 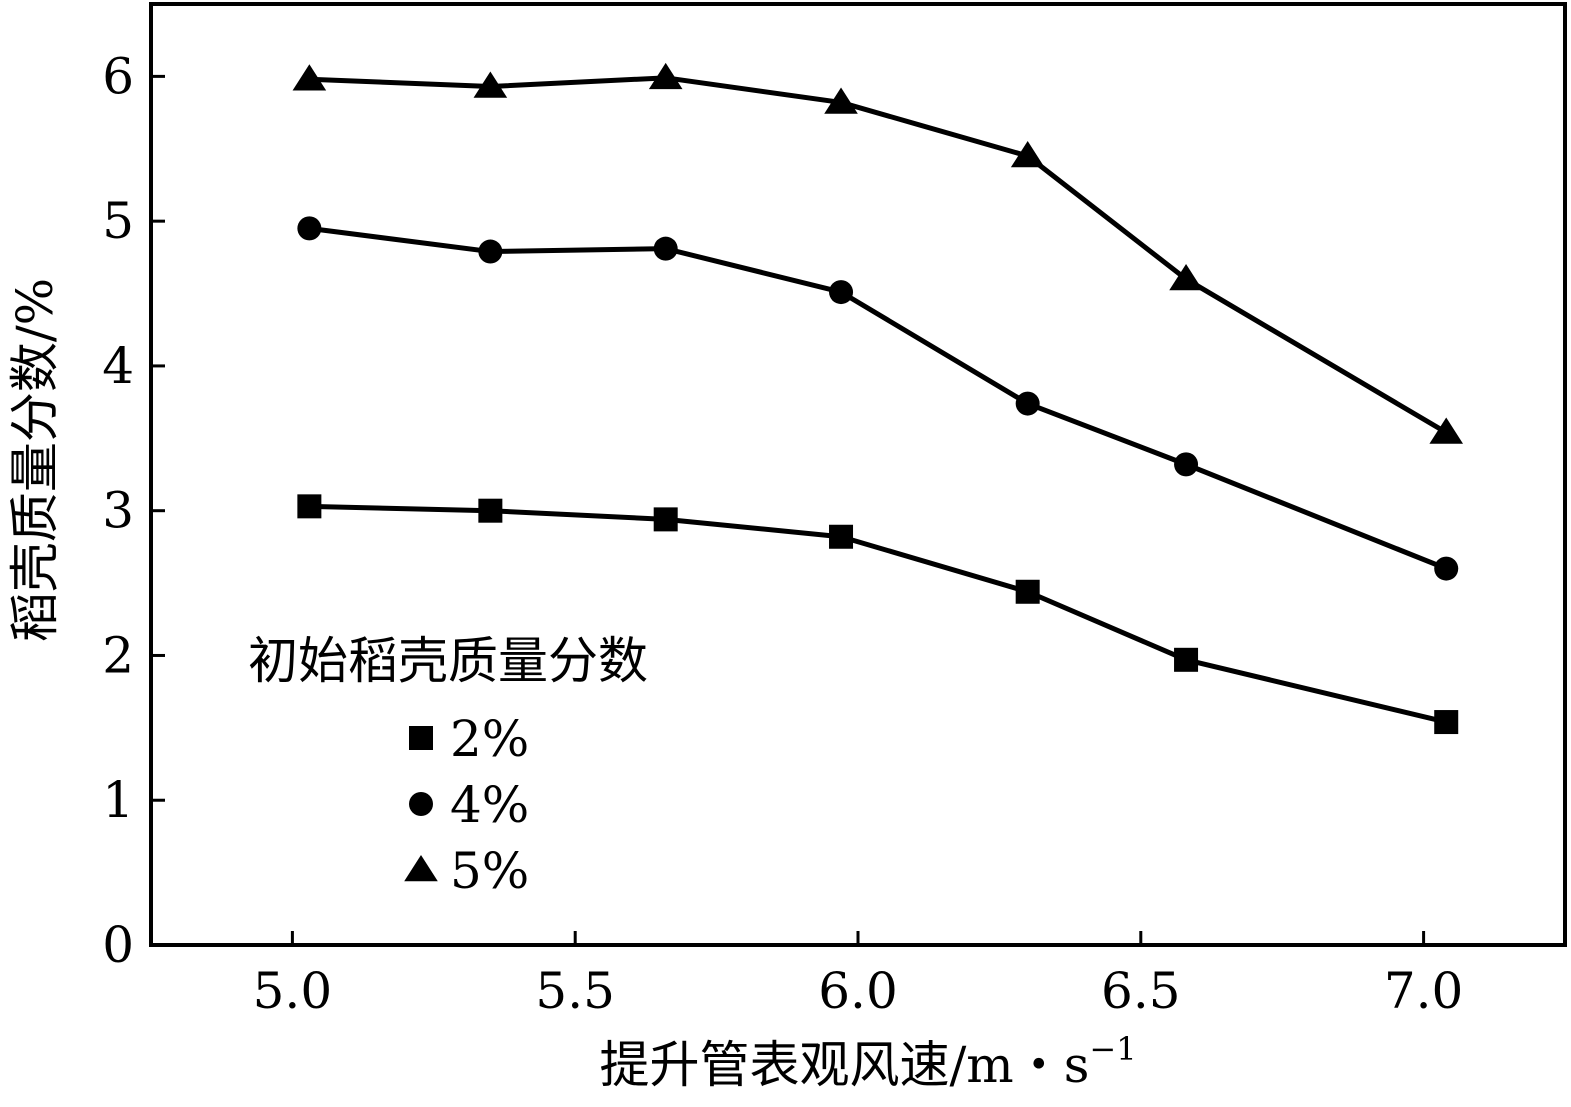 What do you see at coordinates (118, 945) in the screenshot?
I see `y-tick-label: 0` at bounding box center [118, 945].